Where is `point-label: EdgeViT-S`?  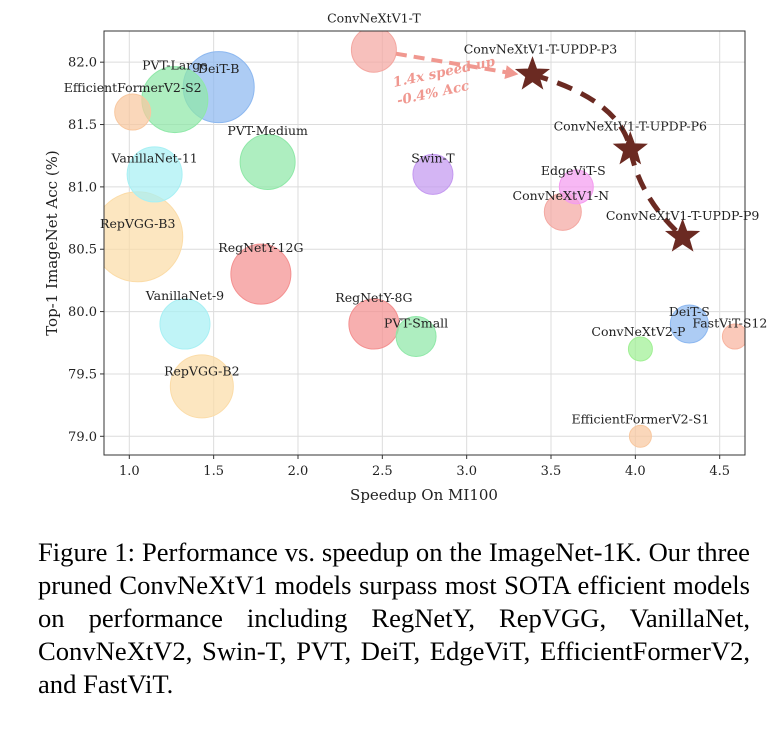
point-label: EdgeViT-S is located at coordinates (573, 170).